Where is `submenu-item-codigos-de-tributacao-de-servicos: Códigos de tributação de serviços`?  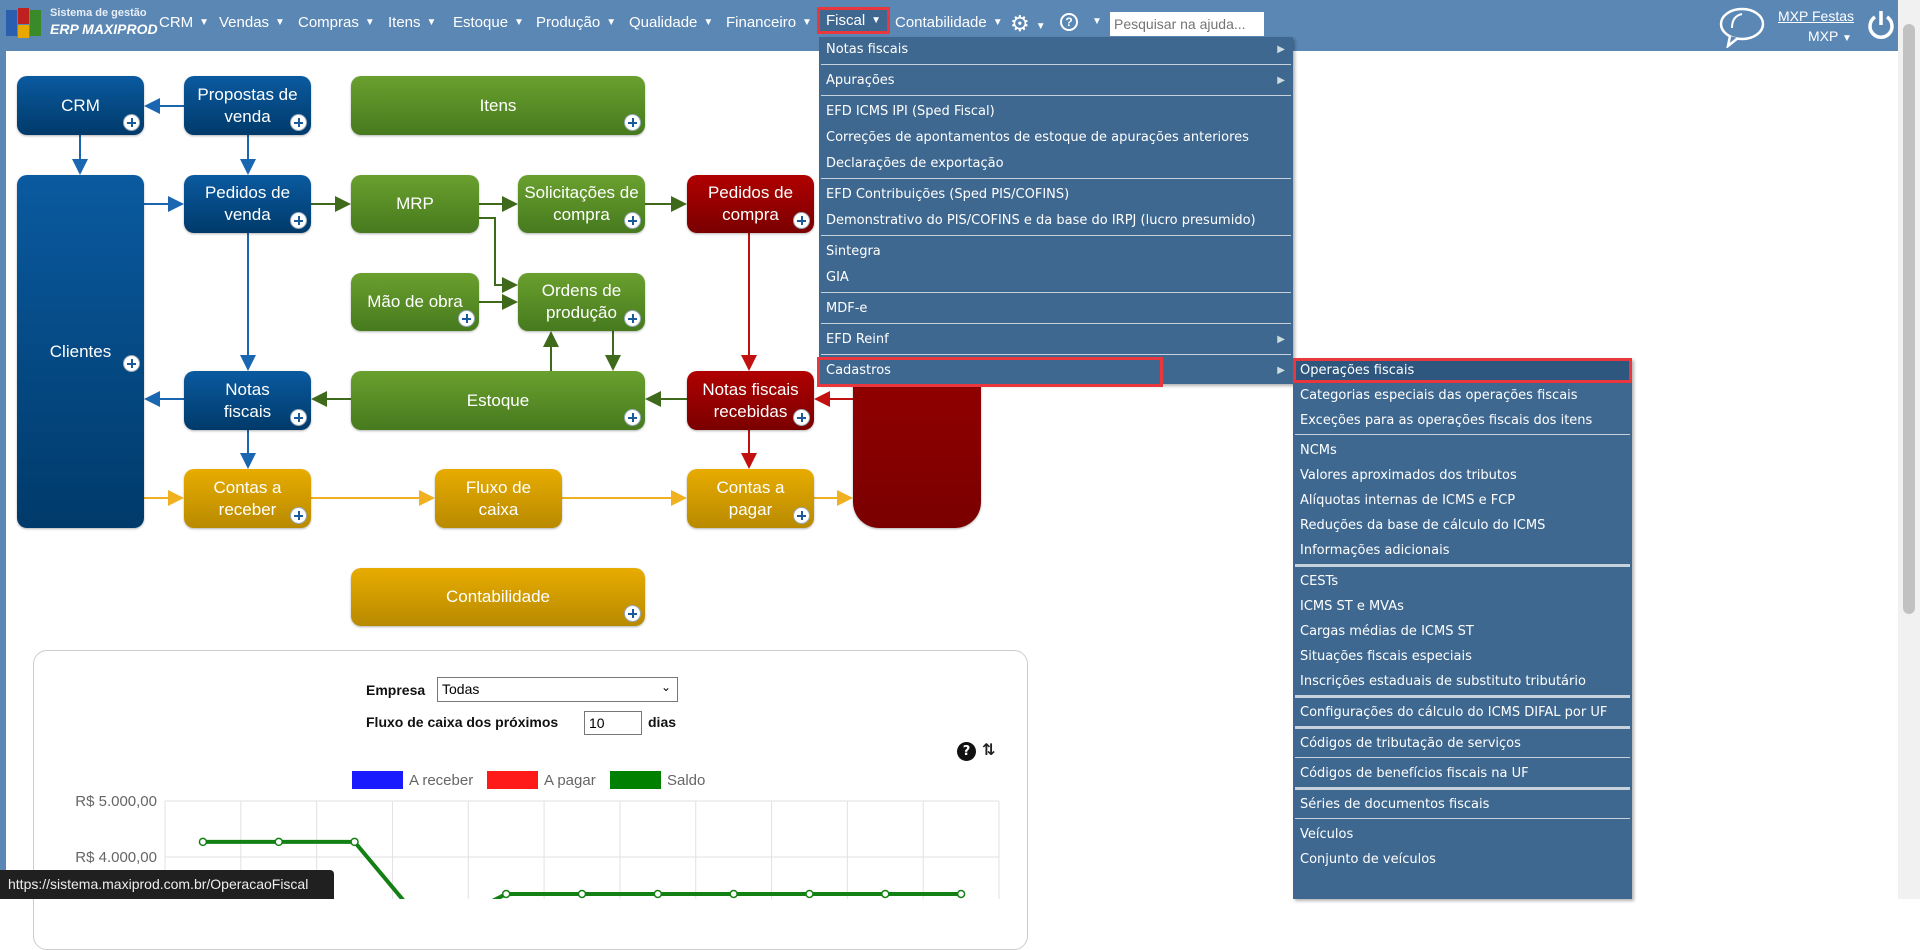 submenu-item-codigos-de-tributacao-de-servicos: Códigos de tributação de serviços is located at coordinates (1462, 743).